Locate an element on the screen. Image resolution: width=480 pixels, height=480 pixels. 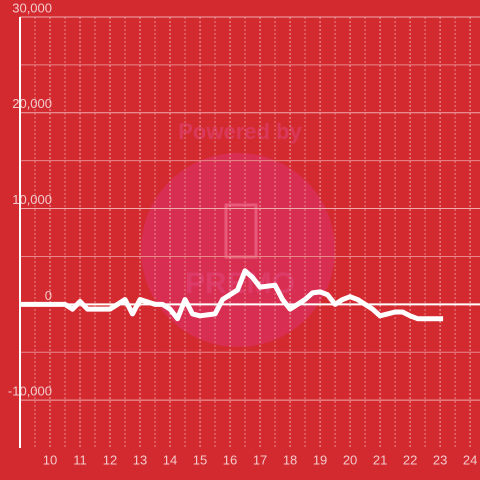
x-tick-label: 12 is located at coordinates (110, 459).